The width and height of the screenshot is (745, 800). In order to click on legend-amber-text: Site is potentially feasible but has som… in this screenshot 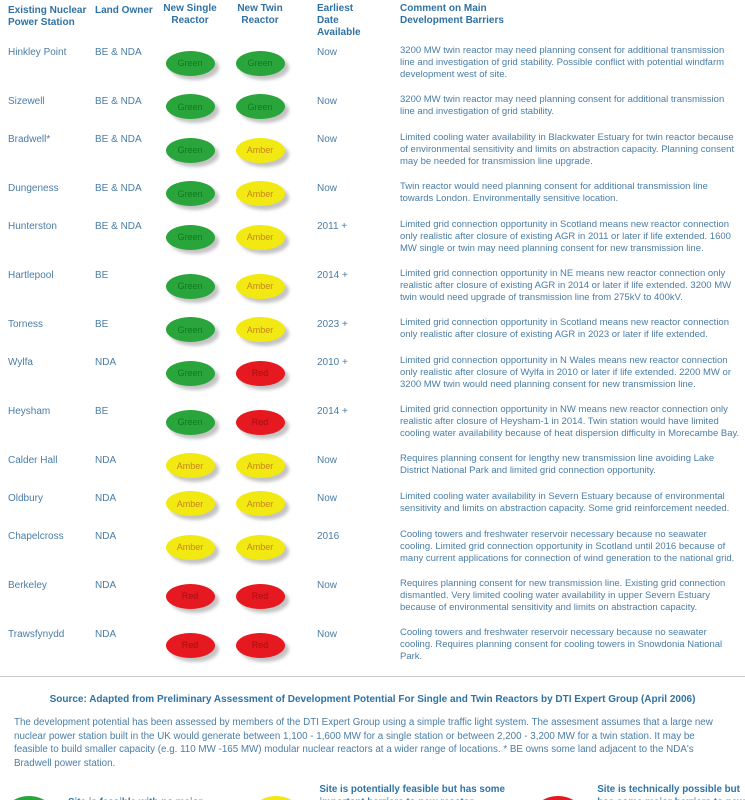, I will do `click(412, 792)`.